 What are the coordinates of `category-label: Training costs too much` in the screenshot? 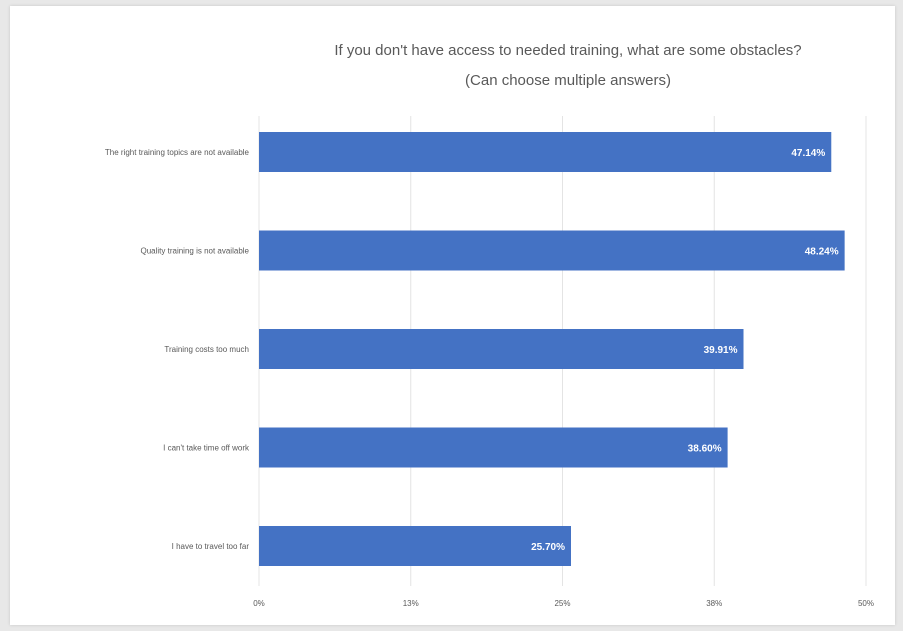 It's located at (206, 349).